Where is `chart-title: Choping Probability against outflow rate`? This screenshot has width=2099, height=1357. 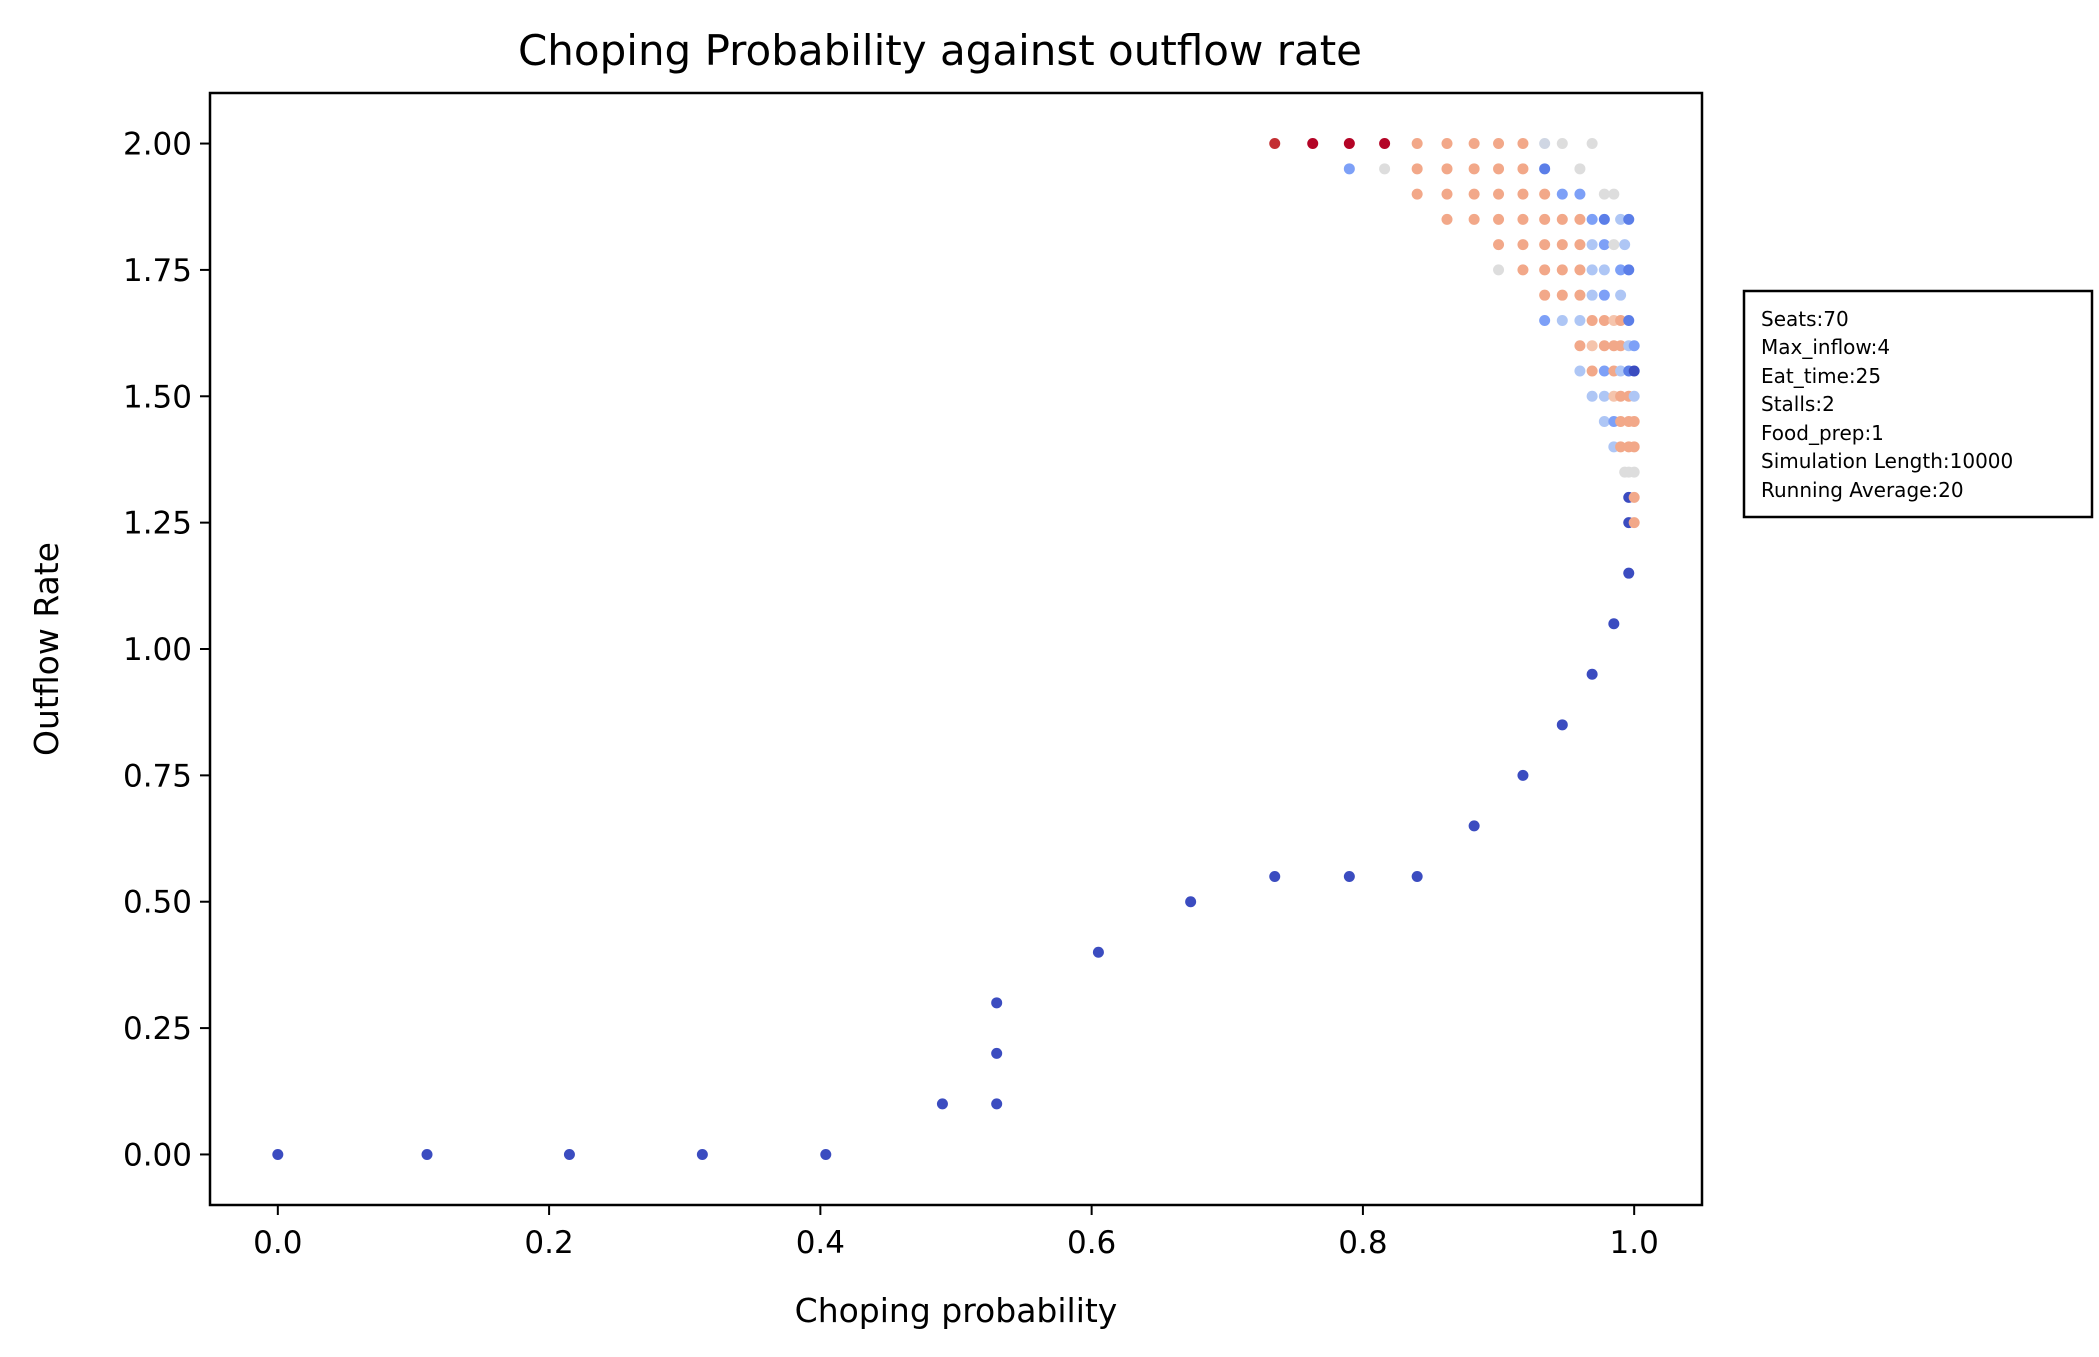
chart-title: Choping Probability against outflow rate is located at coordinates (940, 50).